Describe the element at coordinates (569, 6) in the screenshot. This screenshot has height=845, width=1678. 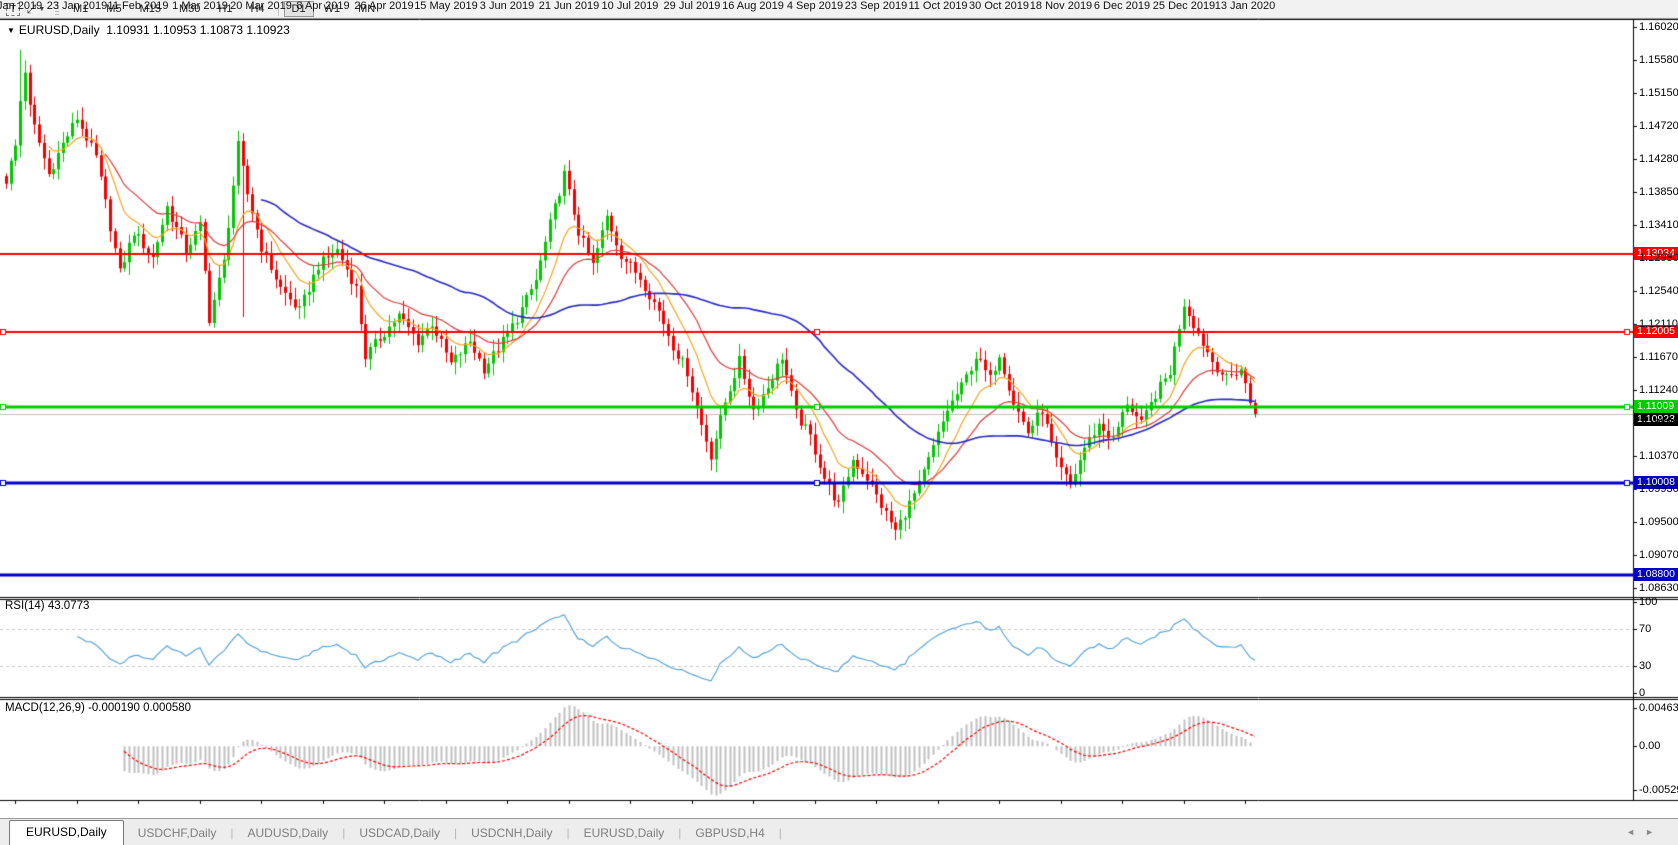
I see `date-axis-tick: 21 Jun 2019` at that location.